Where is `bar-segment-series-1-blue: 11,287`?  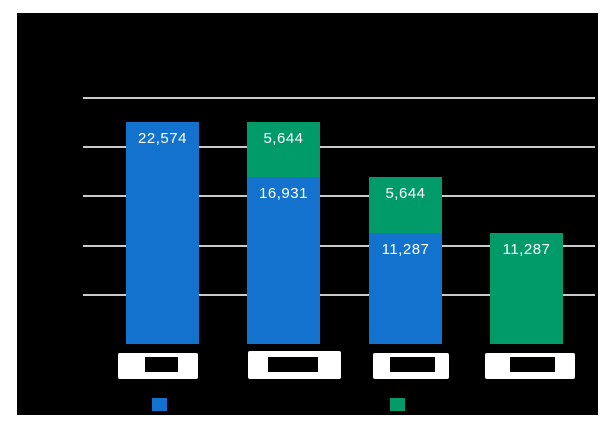
bar-segment-series-1-blue: 11,287 is located at coordinates (405, 288).